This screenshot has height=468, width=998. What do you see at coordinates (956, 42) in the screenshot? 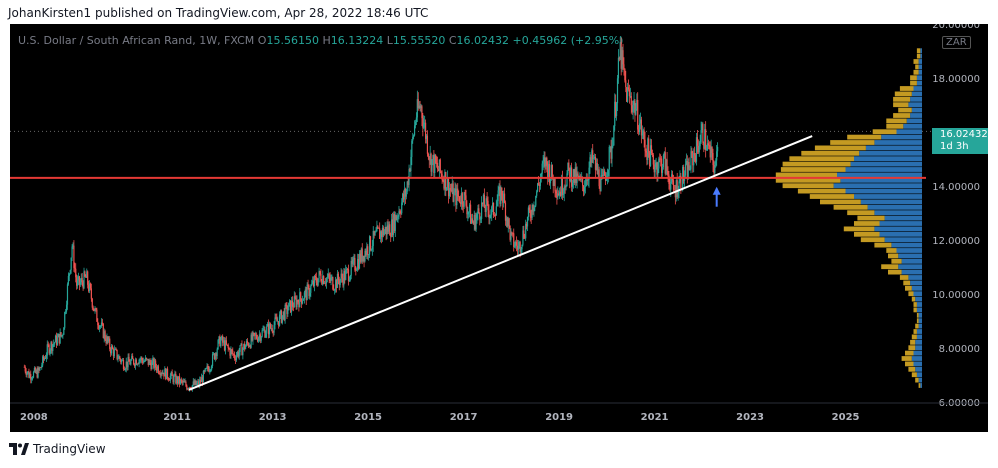
I see `currency-badge: ZAR` at bounding box center [956, 42].